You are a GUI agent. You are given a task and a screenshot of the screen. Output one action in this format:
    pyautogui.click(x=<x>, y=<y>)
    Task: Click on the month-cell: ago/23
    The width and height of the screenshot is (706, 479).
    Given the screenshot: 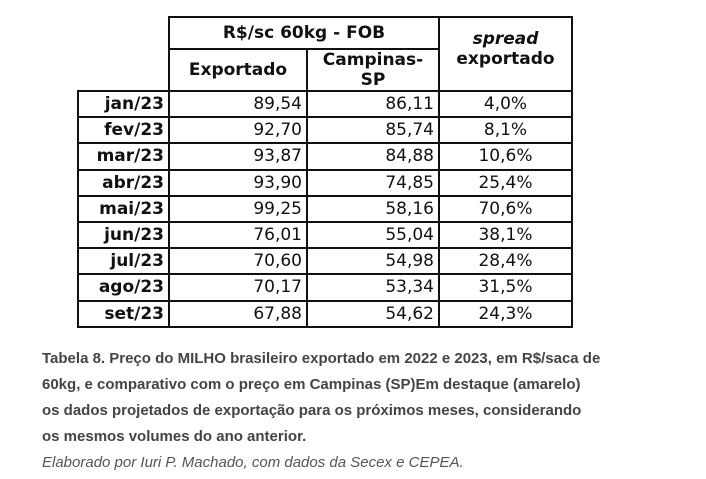 What is the action you would take?
    pyautogui.click(x=123, y=287)
    